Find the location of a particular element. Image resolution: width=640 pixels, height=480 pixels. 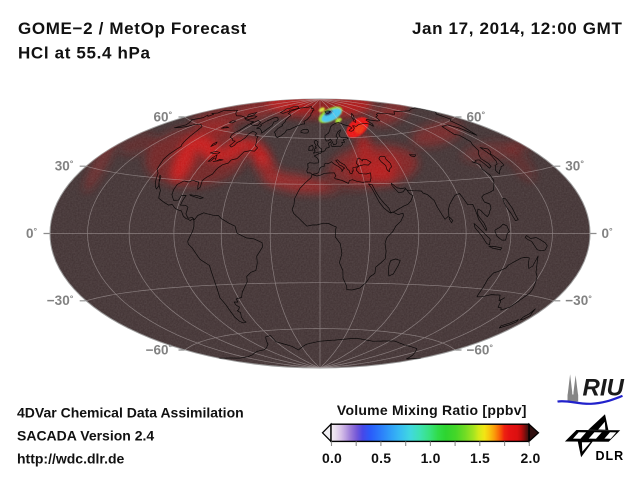

svg-text: http://wdc.dlr.de is located at coordinates (71, 459).